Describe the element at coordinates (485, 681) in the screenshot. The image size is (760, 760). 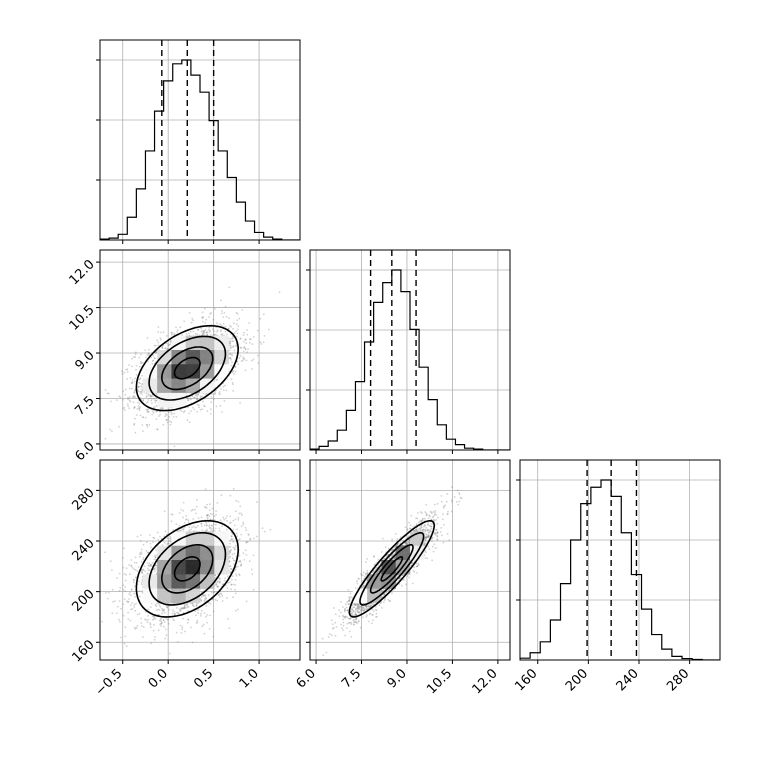
I see `x-tick-label: 12.0` at that location.